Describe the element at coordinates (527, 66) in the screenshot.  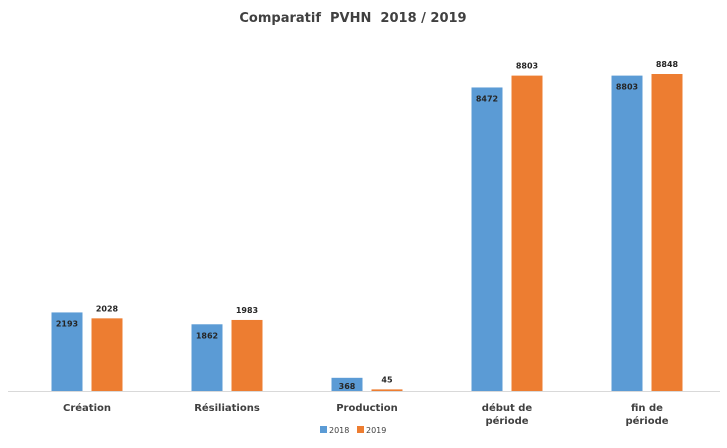
I see `value-label-2019-debut-de-periode: 8803` at that location.